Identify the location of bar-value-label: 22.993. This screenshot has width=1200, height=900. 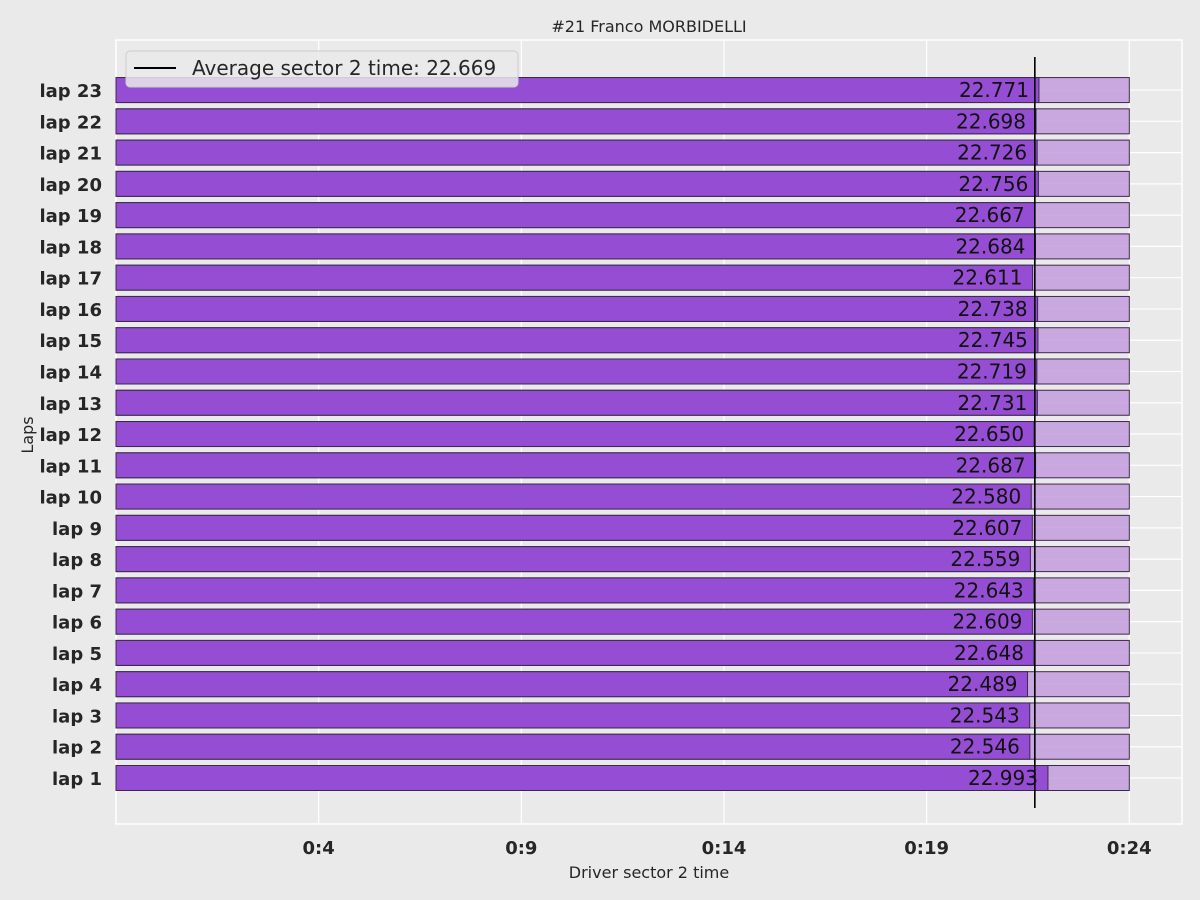
(1003, 778).